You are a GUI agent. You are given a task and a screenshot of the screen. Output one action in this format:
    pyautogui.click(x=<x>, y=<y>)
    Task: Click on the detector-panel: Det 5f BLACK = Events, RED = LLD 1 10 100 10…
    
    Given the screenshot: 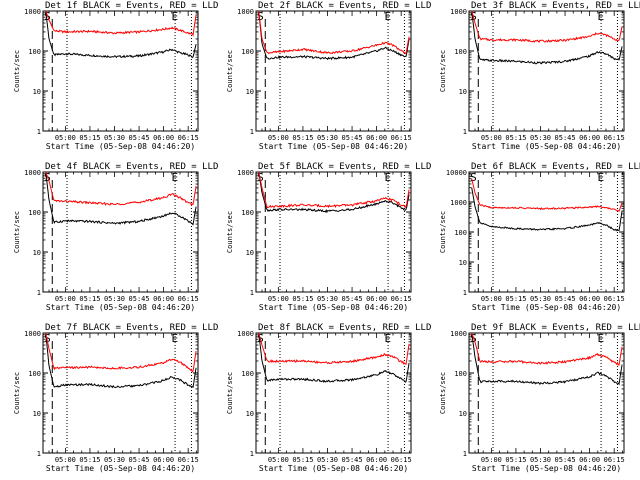 What is the action you would take?
    pyautogui.click(x=328, y=237)
    